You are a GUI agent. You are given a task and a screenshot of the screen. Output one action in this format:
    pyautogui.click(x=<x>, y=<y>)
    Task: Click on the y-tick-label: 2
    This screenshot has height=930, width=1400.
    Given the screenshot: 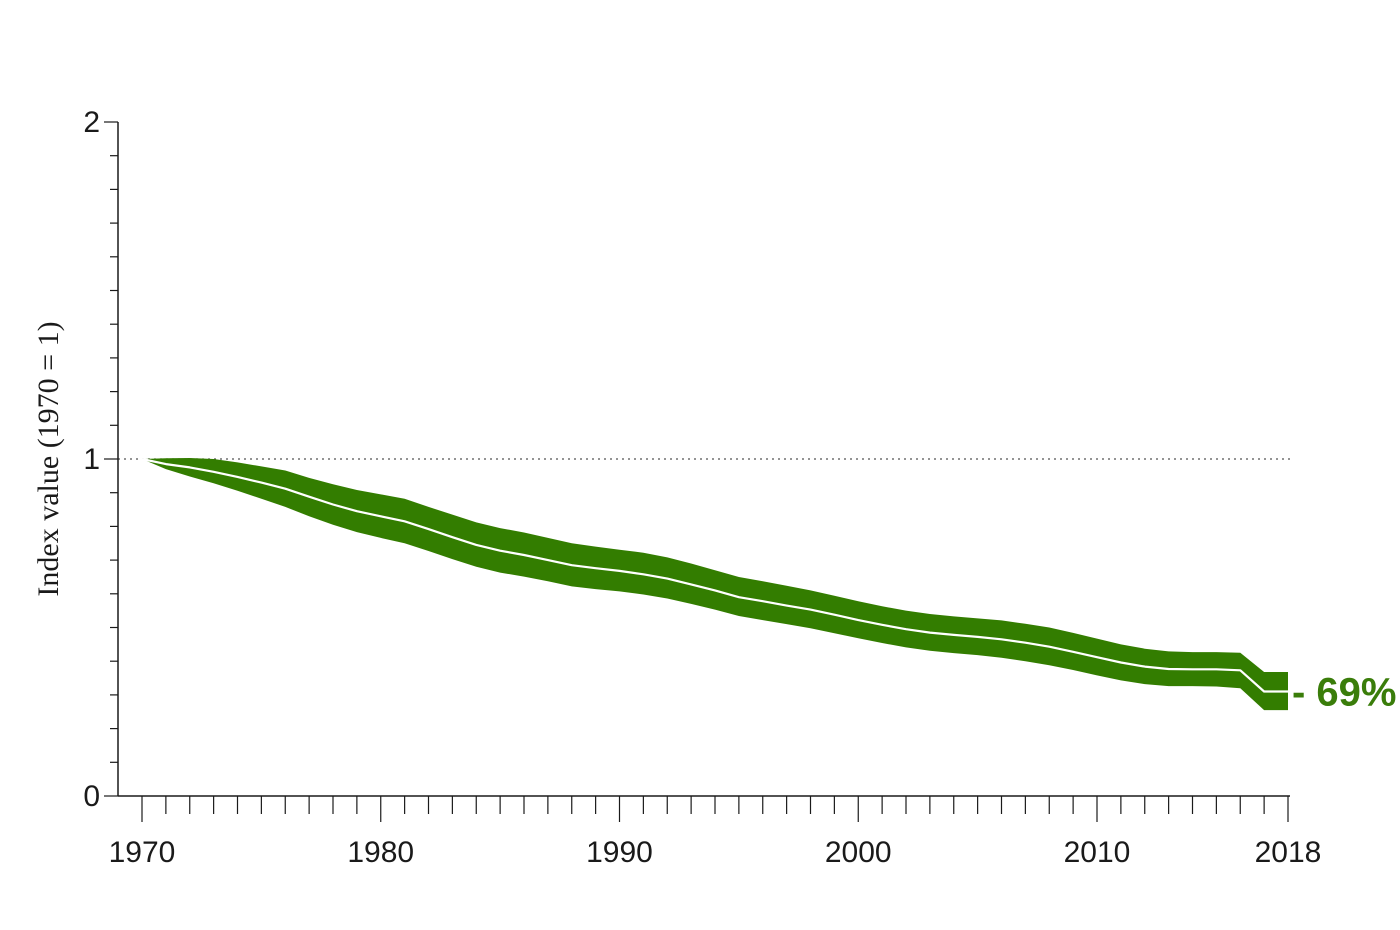 What is the action you would take?
    pyautogui.click(x=91, y=122)
    